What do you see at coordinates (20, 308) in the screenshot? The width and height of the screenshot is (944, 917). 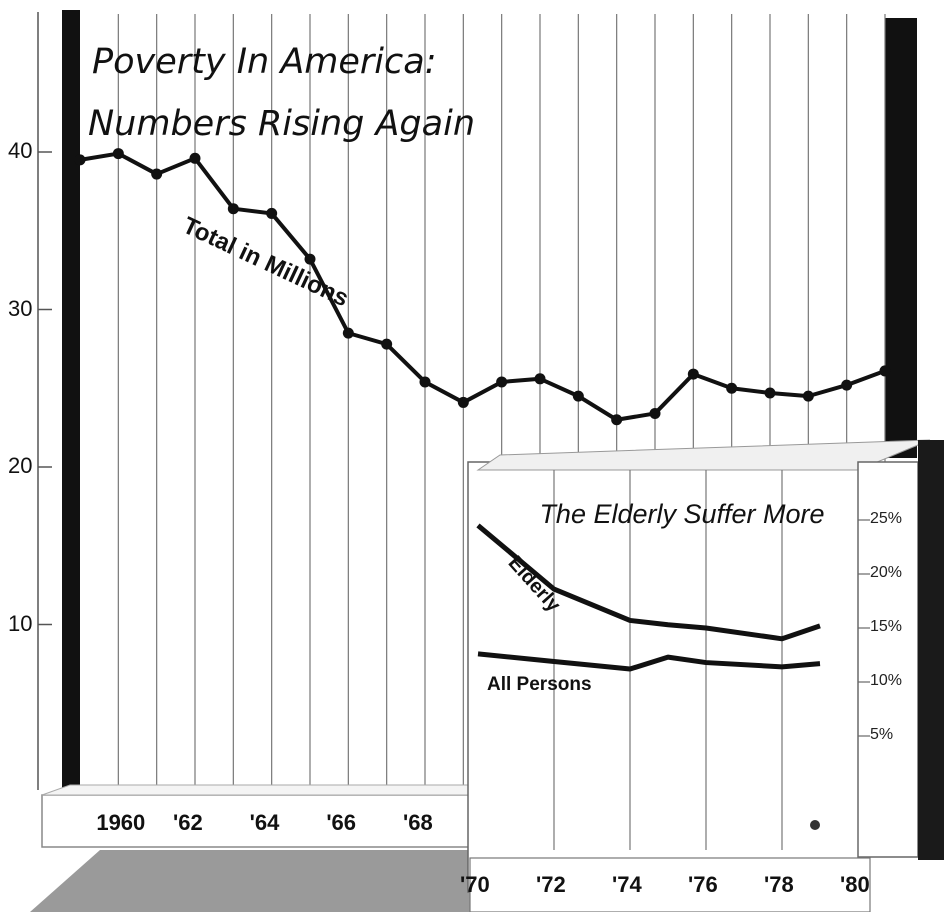 I see `main-y-tick-label: 30` at bounding box center [20, 308].